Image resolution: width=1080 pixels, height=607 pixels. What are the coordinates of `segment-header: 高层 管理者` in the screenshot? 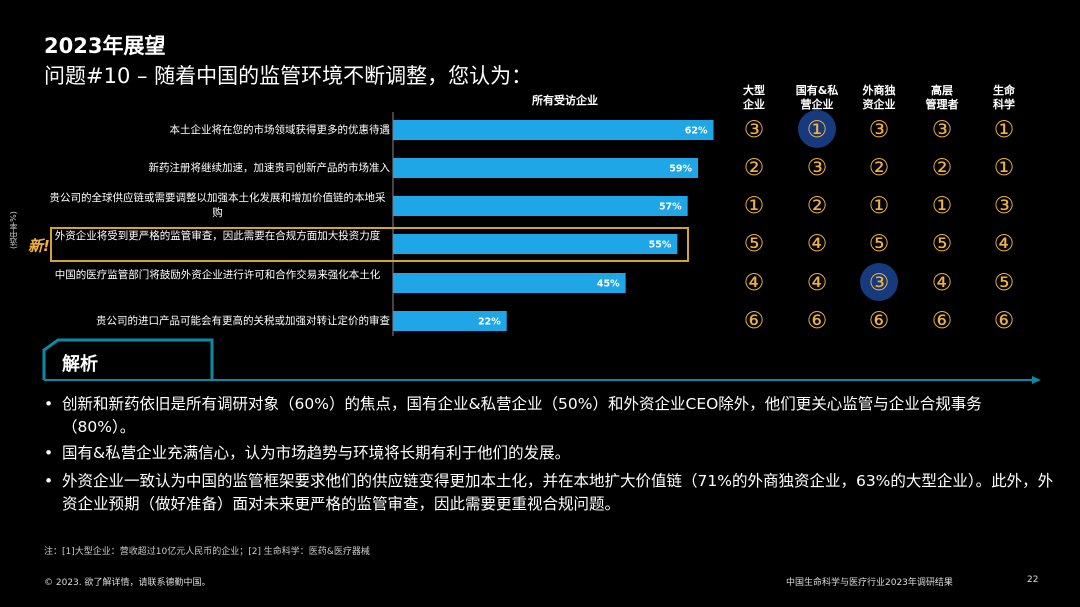 It's located at (942, 97).